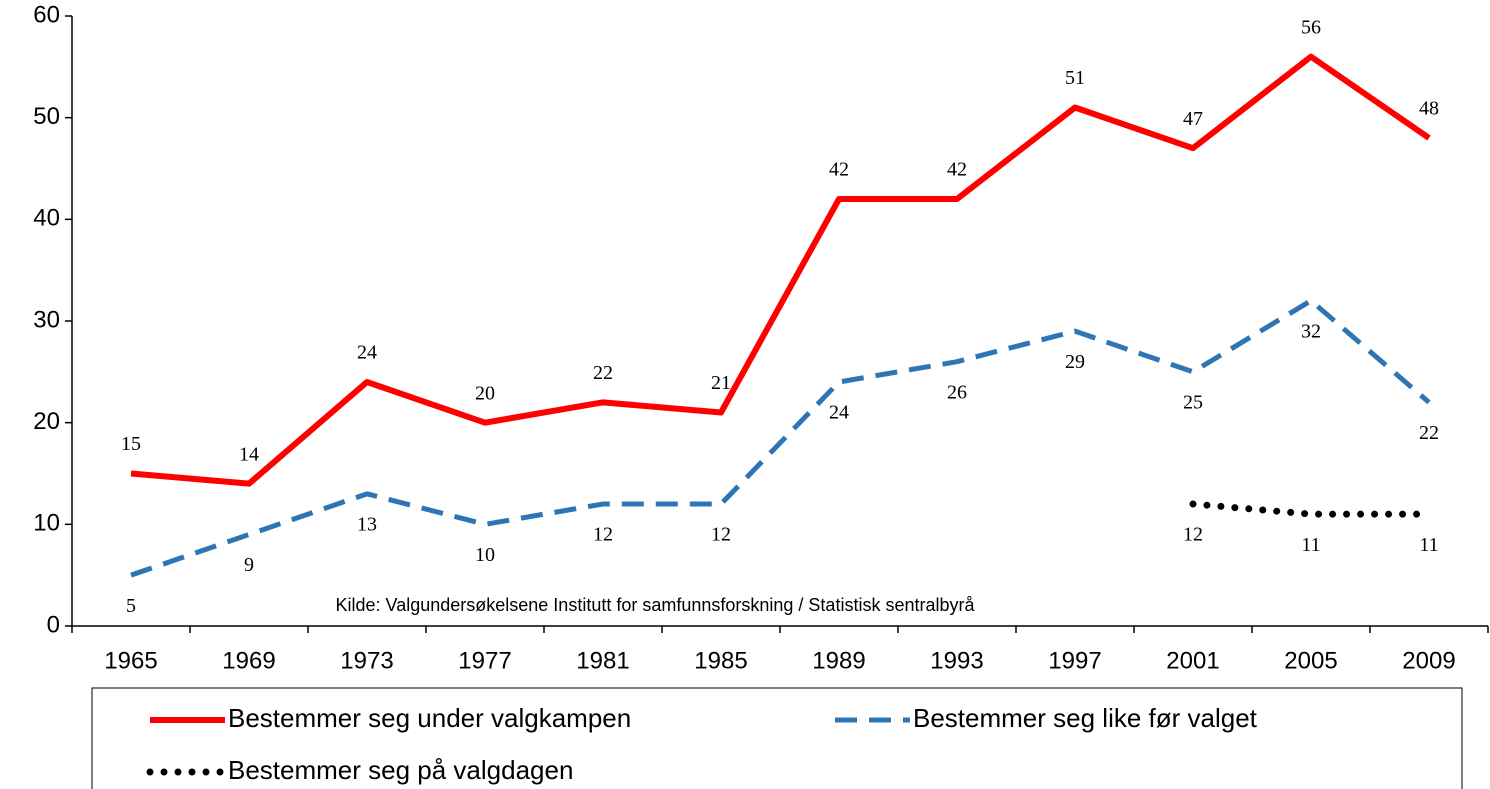 This screenshot has height=789, width=1490. What do you see at coordinates (485, 393) in the screenshot?
I see `data-label: 20` at bounding box center [485, 393].